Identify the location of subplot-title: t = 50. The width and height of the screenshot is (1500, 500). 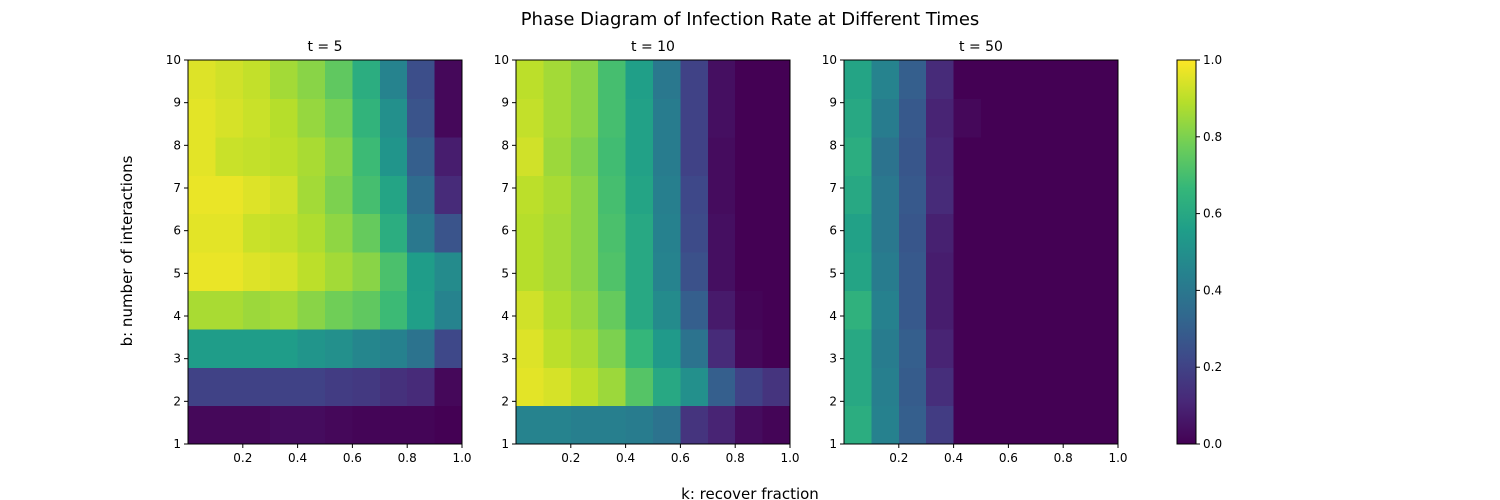
(981, 47).